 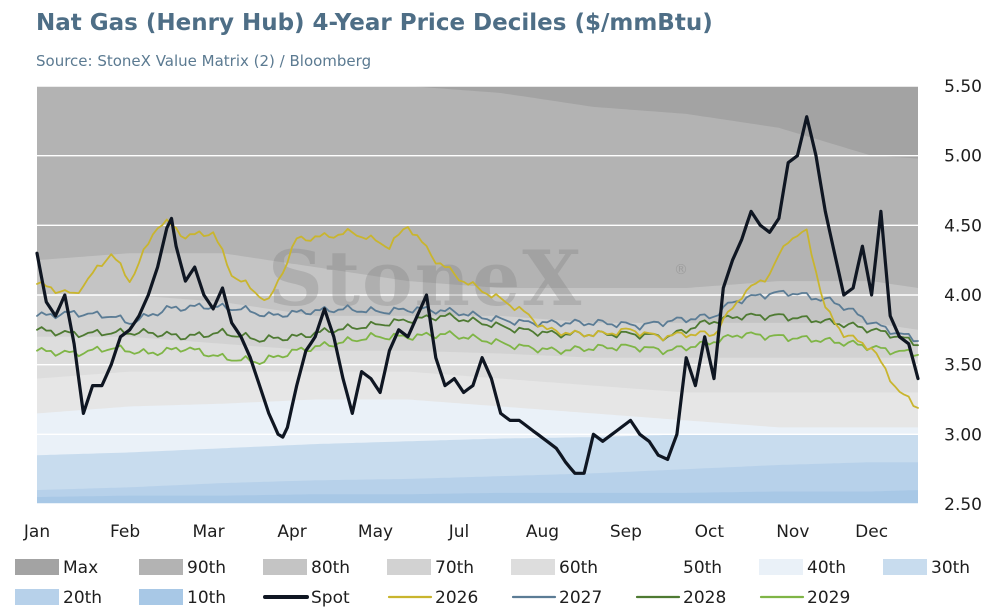 I want to click on x-tick-label: Nov, so click(x=792, y=532).